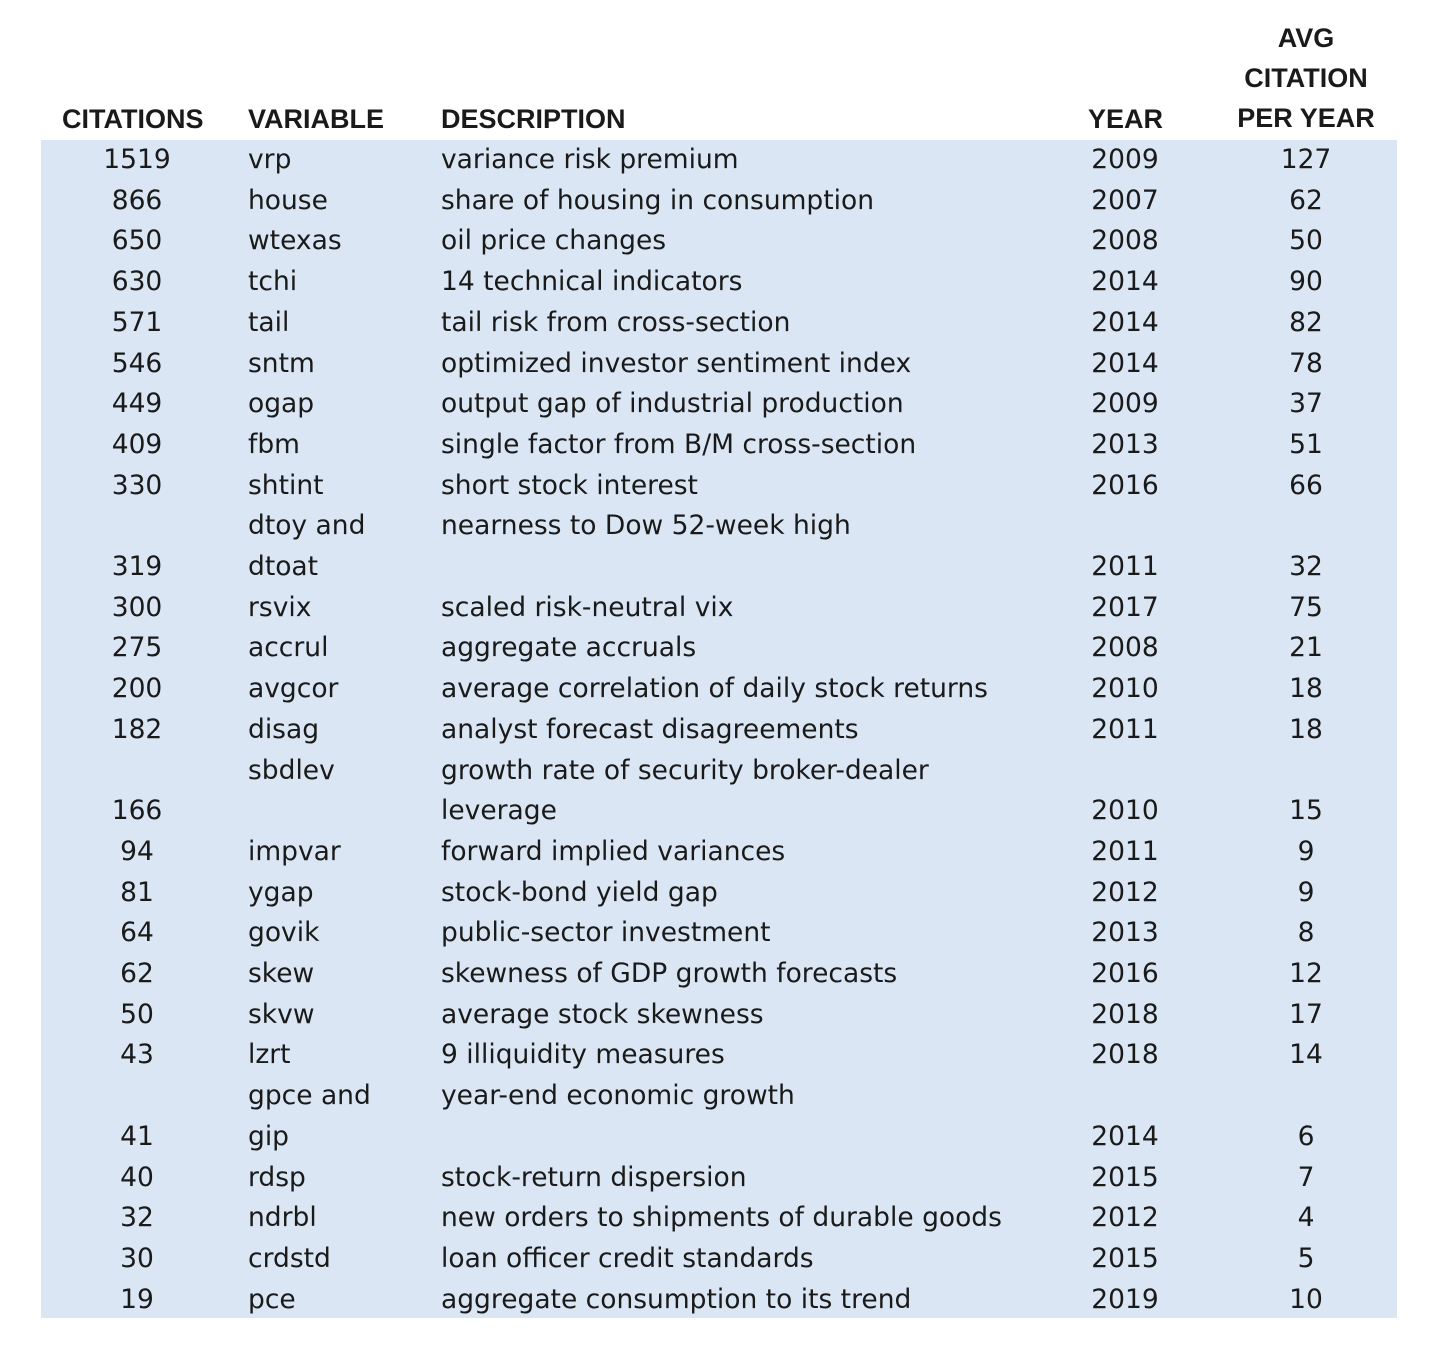 The width and height of the screenshot is (1434, 1349). I want to click on cell-avg-citation: 90, so click(1306, 282).